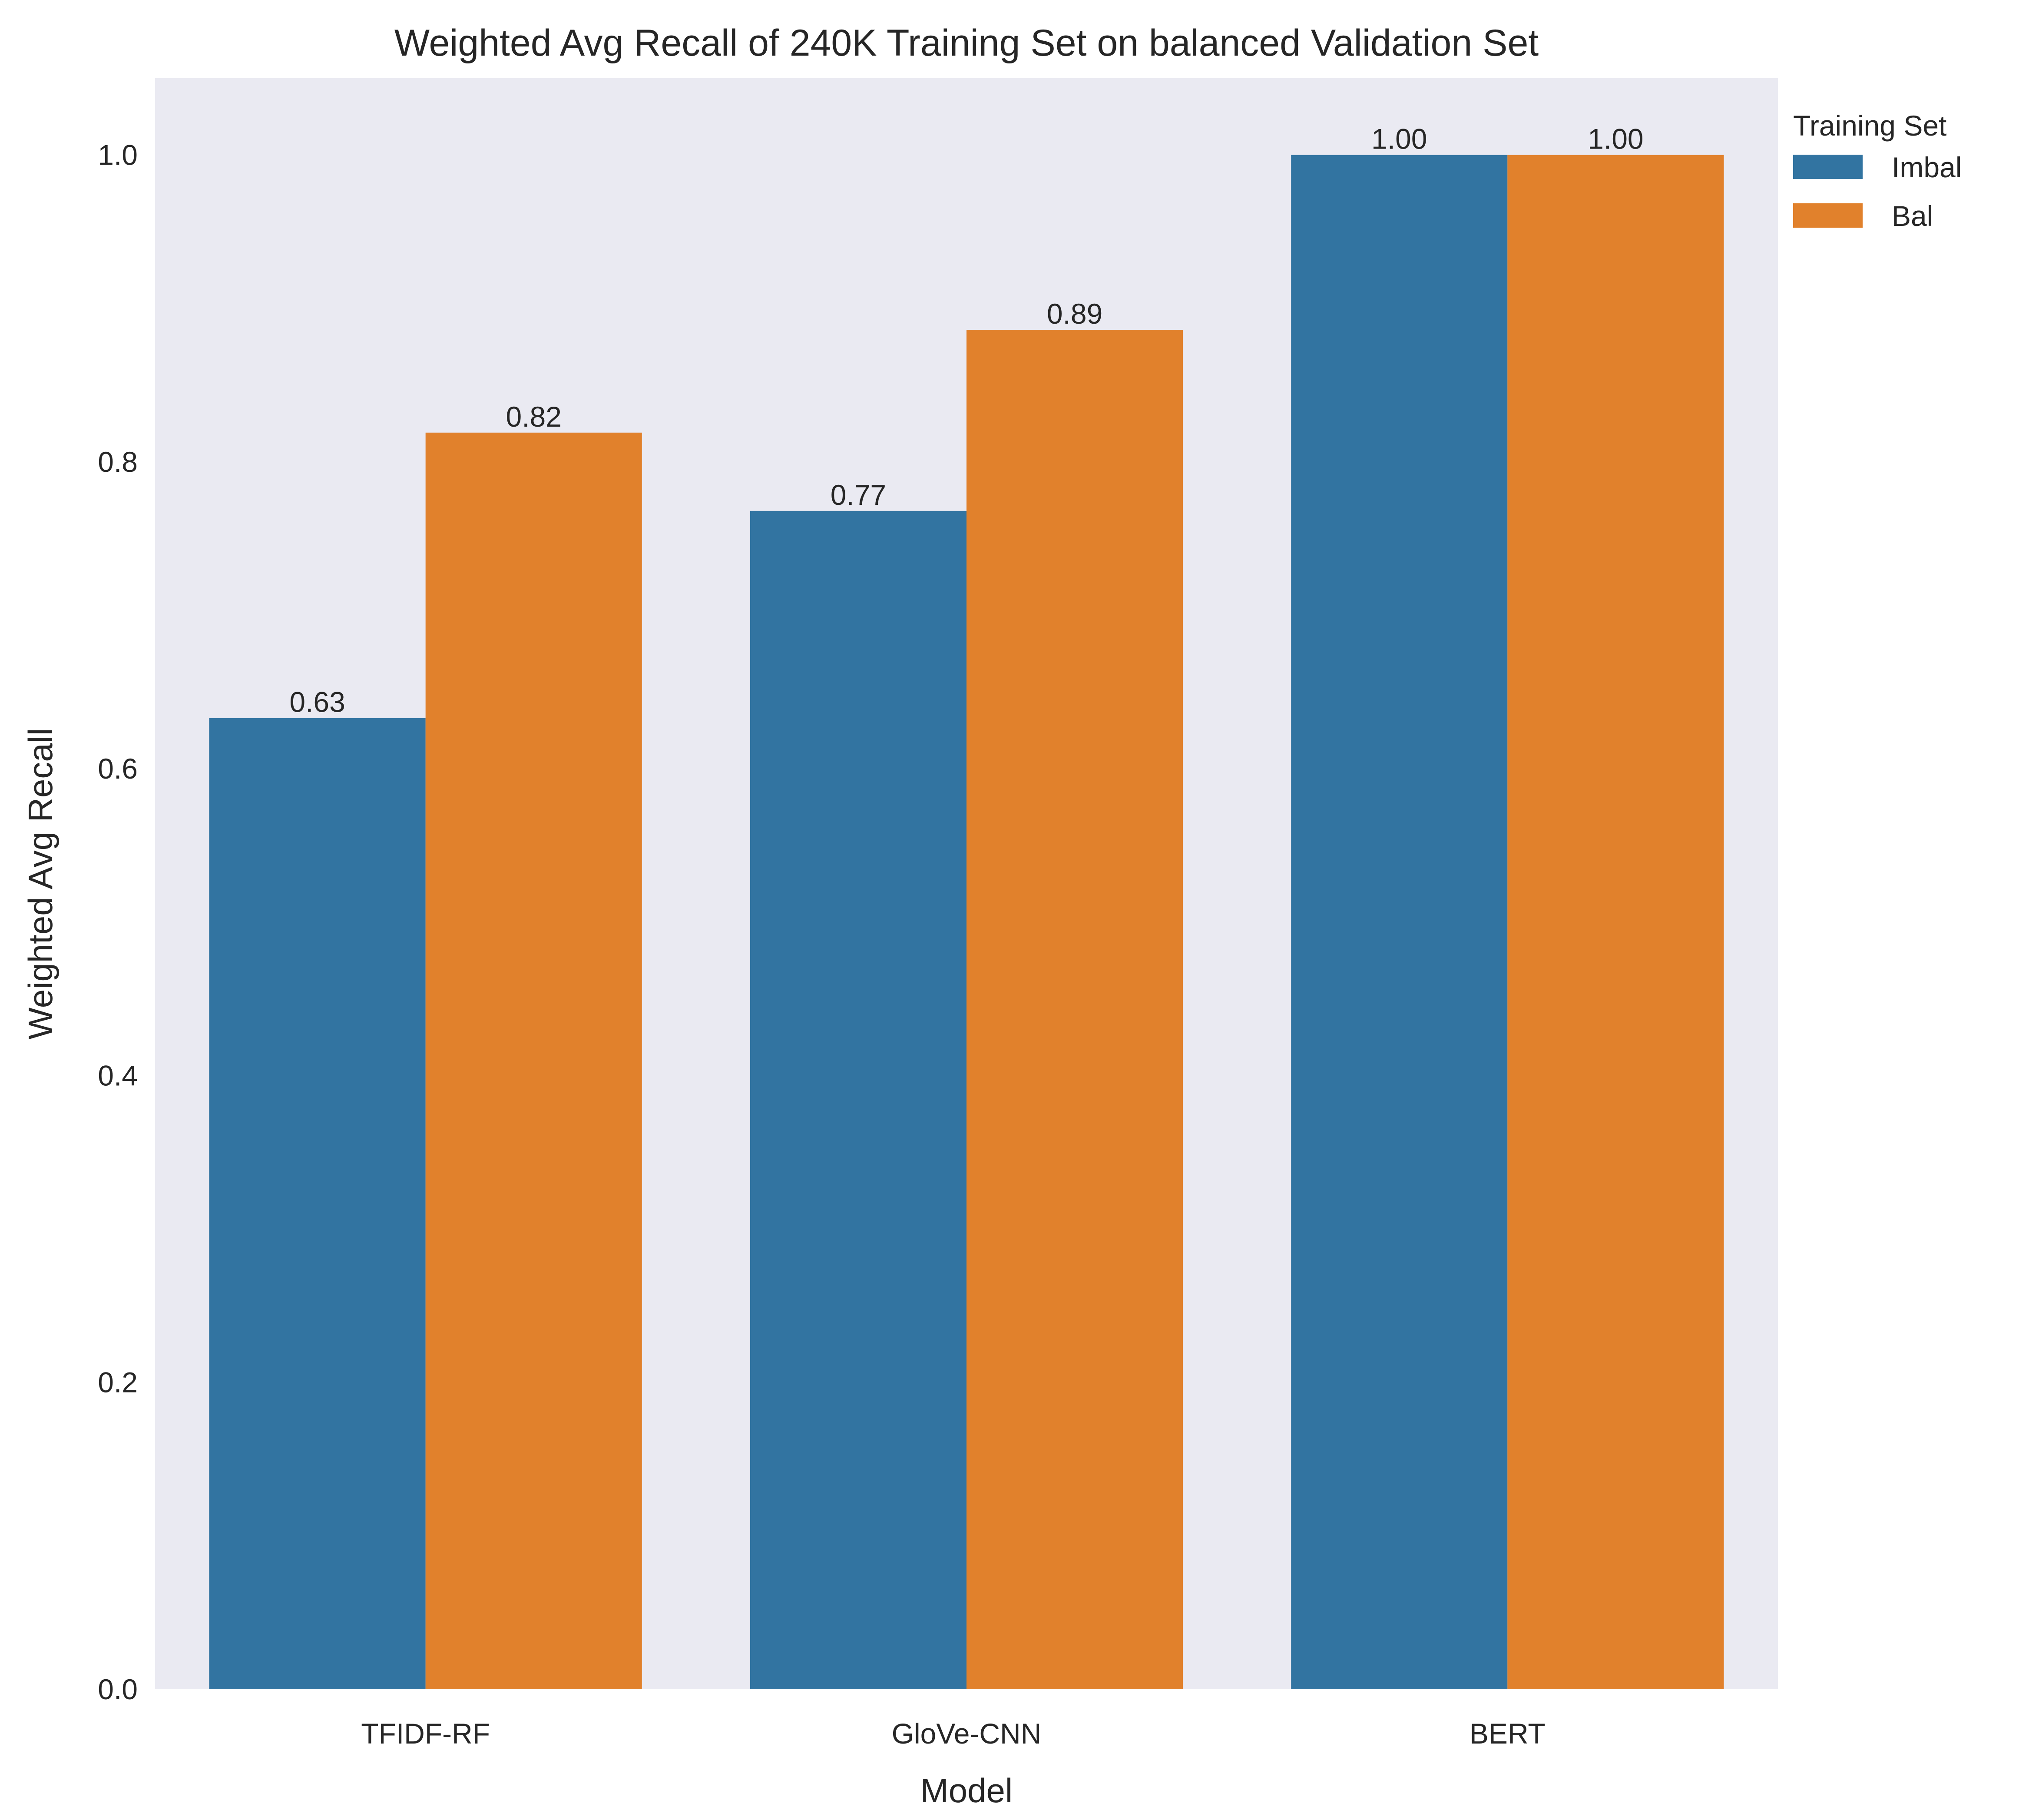 The image size is (2019, 1820). Describe the element at coordinates (967, 1733) in the screenshot. I see `x-tick-label: GloVe-CNN` at that location.